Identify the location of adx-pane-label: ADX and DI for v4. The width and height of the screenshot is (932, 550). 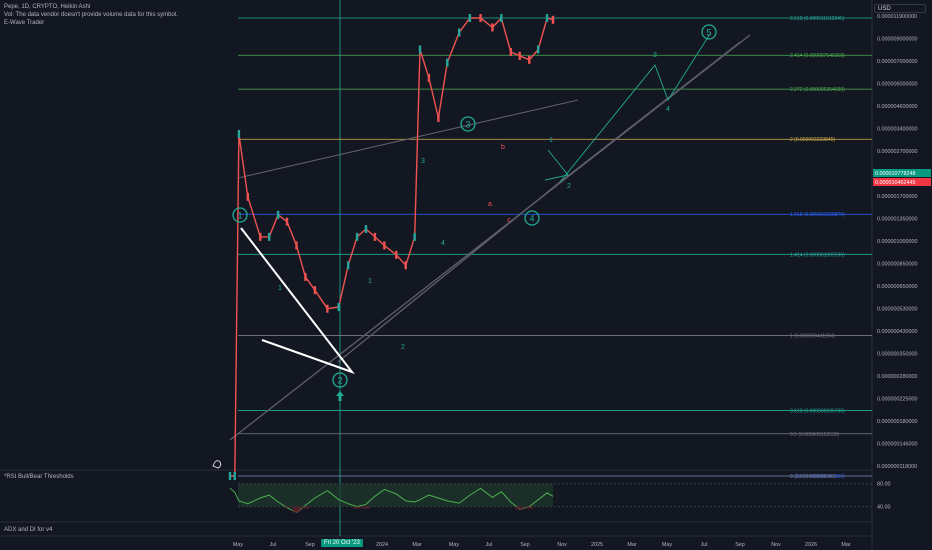
(28, 530).